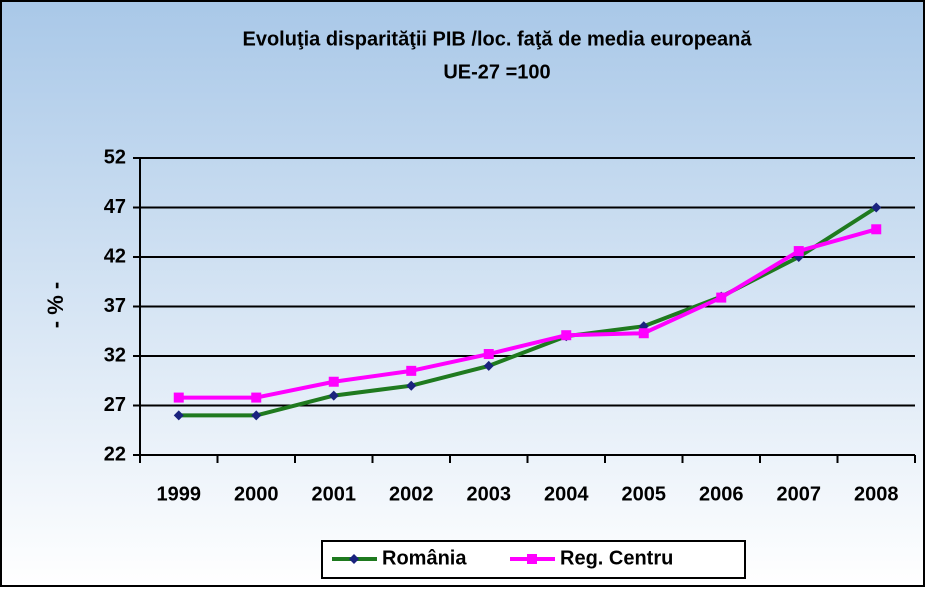  Describe the element at coordinates (115, 454) in the screenshot. I see `y-tick-label: 22` at that location.